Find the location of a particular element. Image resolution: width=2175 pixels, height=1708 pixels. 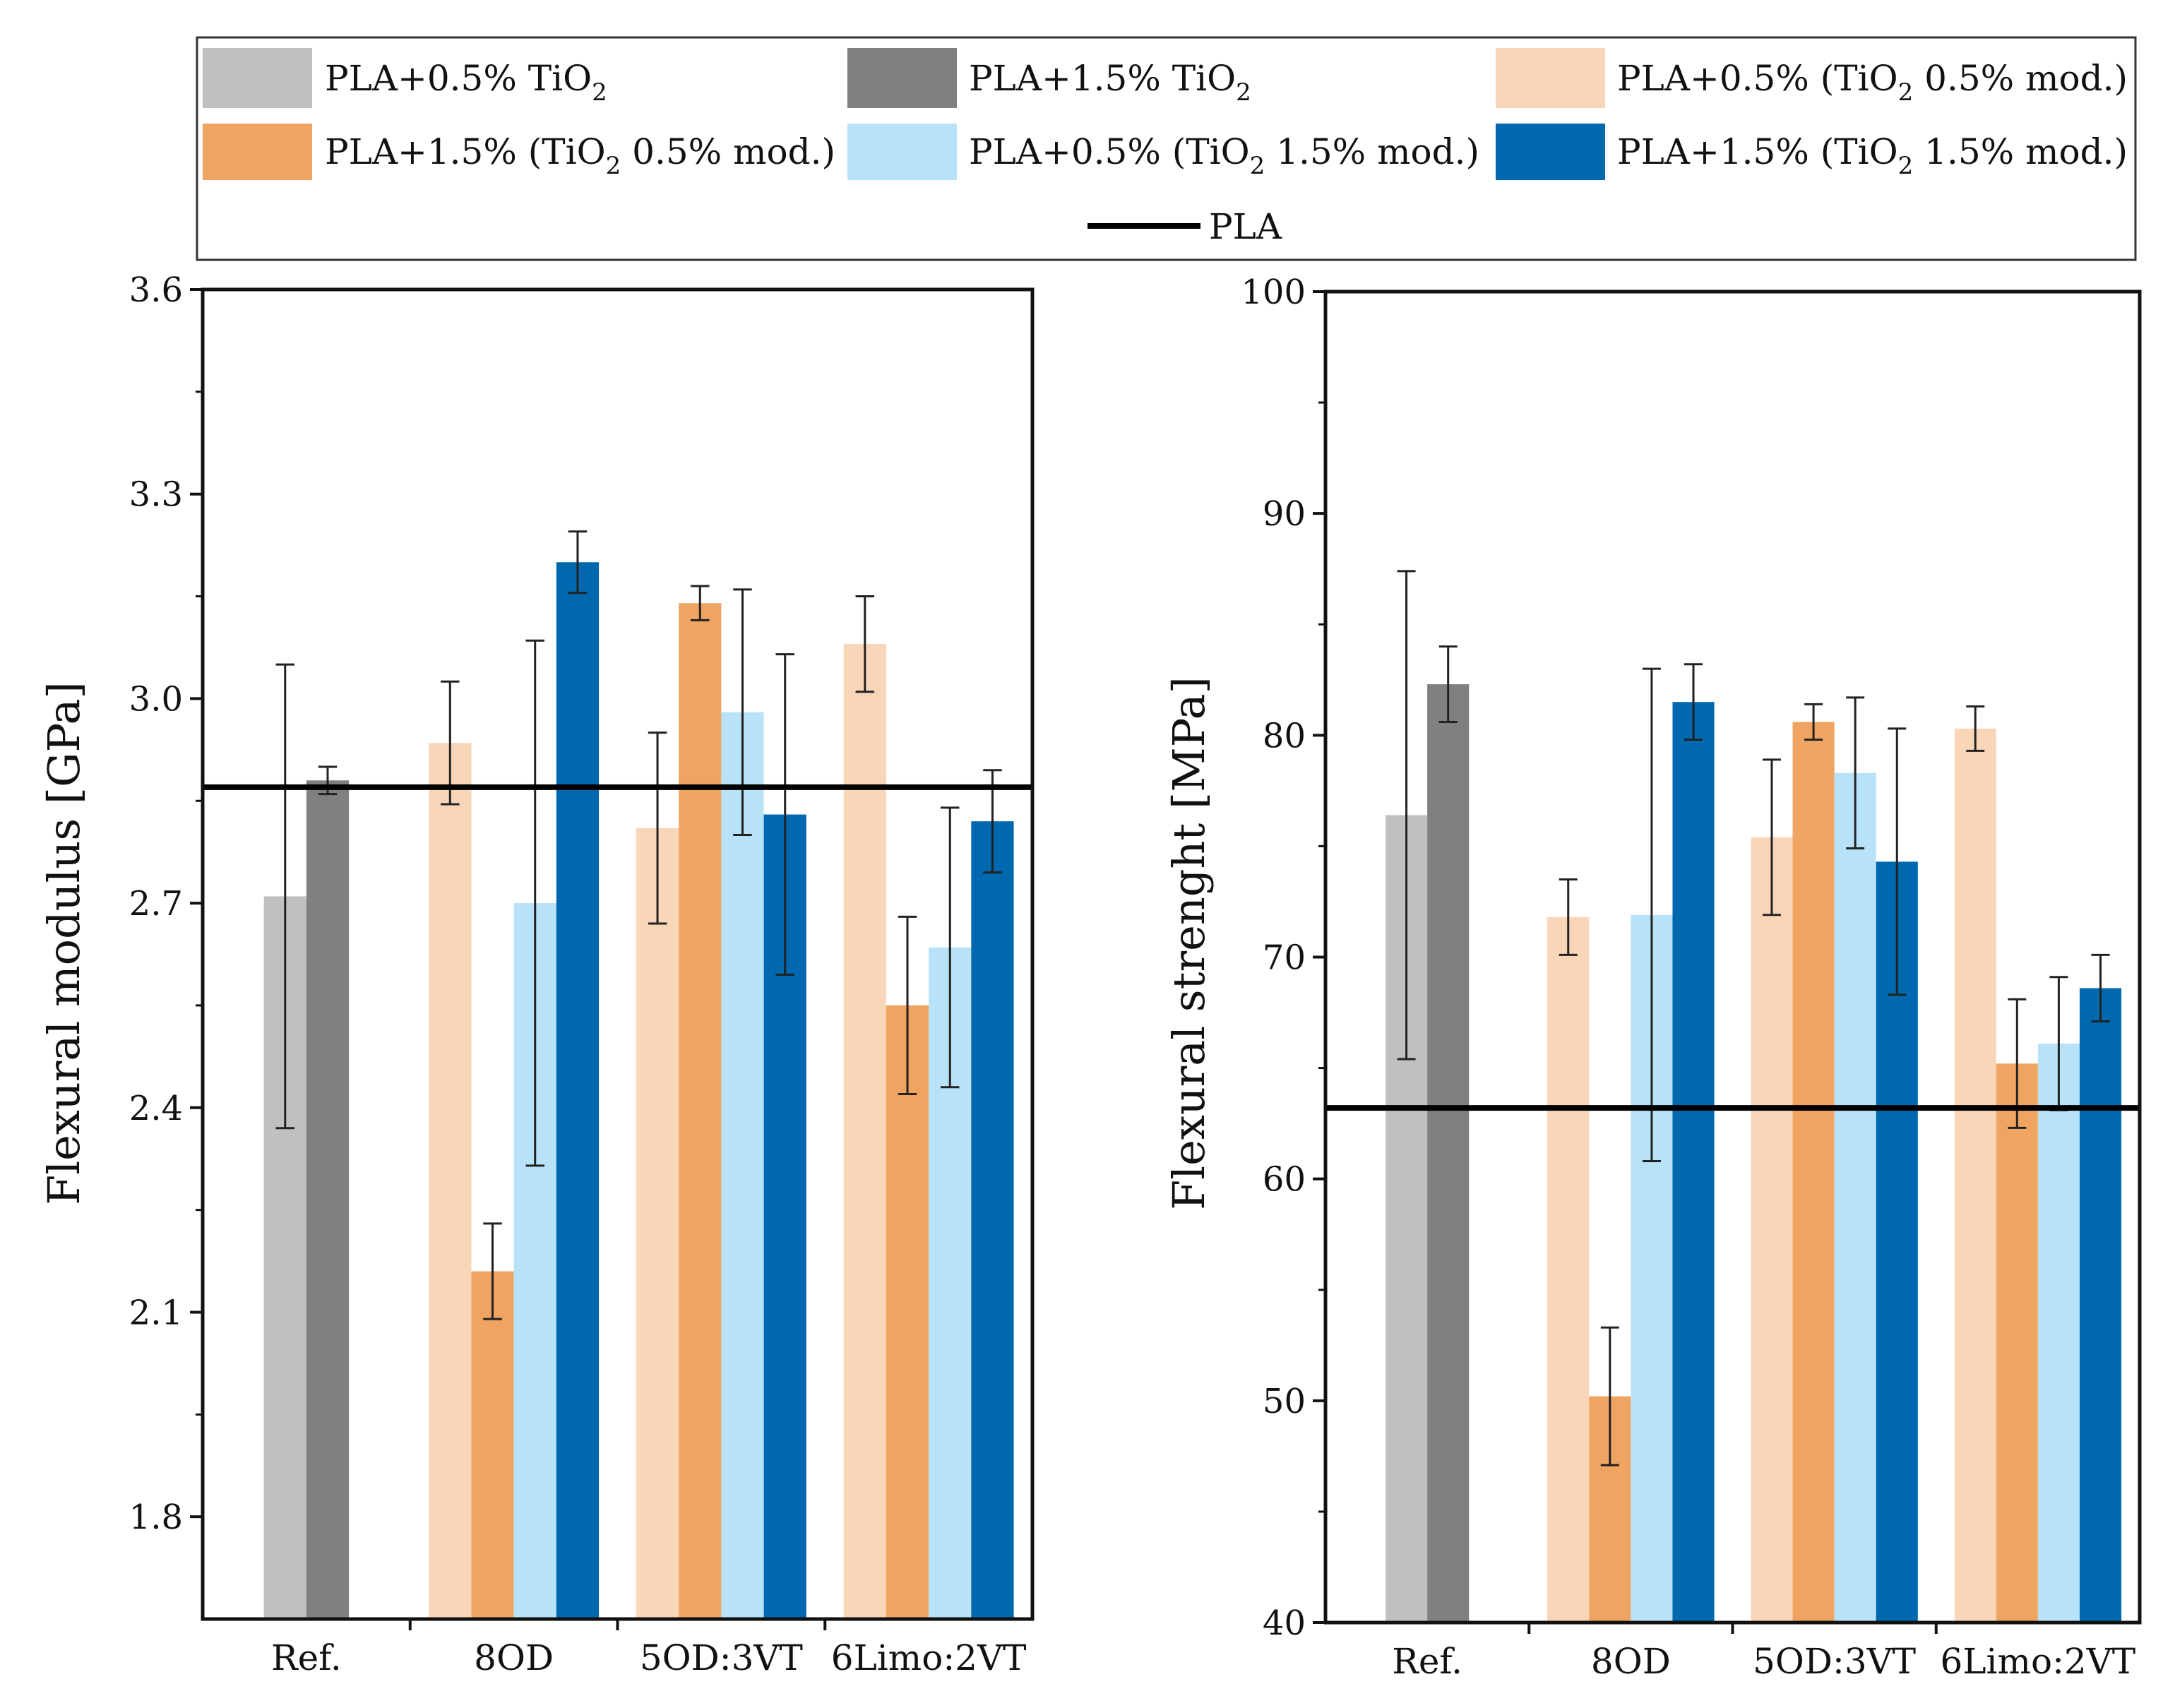

legend-label-s5: PLA+0.5% (TiO2 1.5% mod.) is located at coordinates (1224, 155).